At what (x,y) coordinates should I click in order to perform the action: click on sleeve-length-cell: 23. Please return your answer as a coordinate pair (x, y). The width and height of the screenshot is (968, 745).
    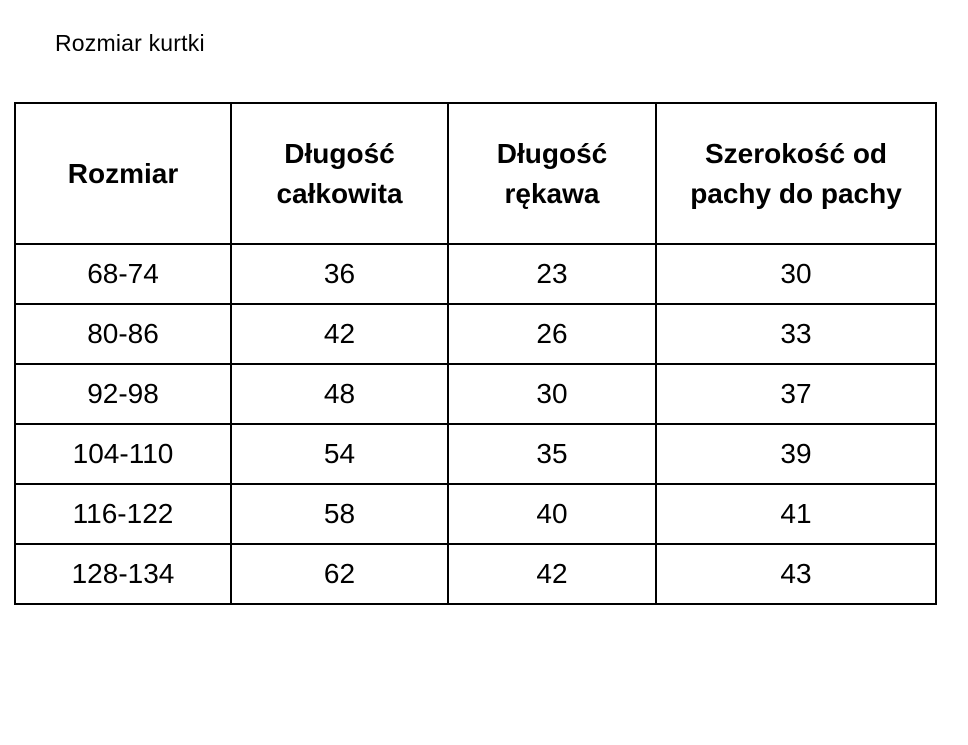
    Looking at the image, I should click on (552, 274).